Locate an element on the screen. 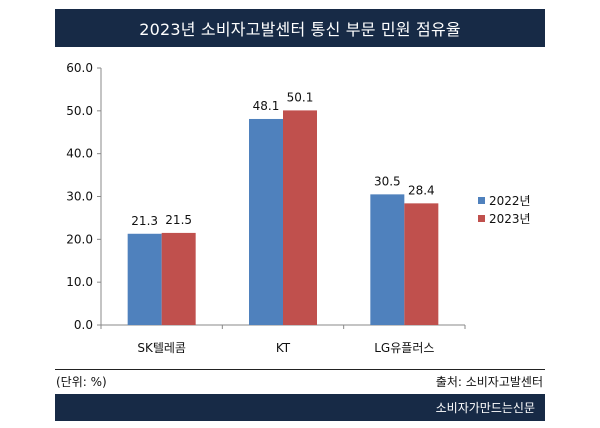 Image resolution: width=600 pixels, height=428 pixels. legend-label-2023: 2023년 is located at coordinates (510, 218).